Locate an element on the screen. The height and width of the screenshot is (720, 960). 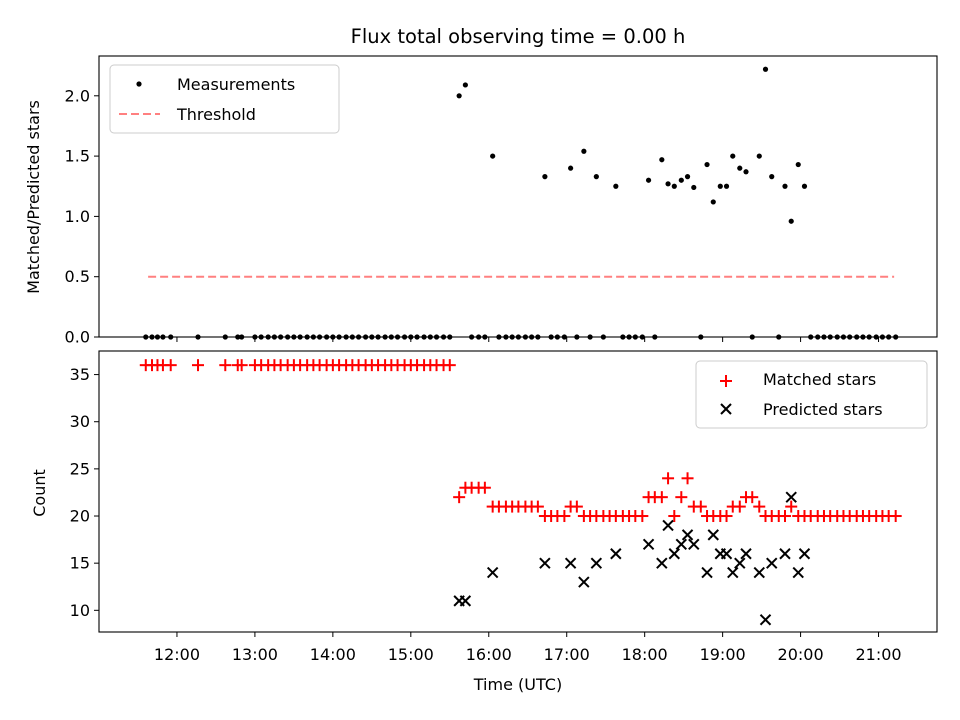
top-ytick-label: 0.0 is located at coordinates (77, 337).